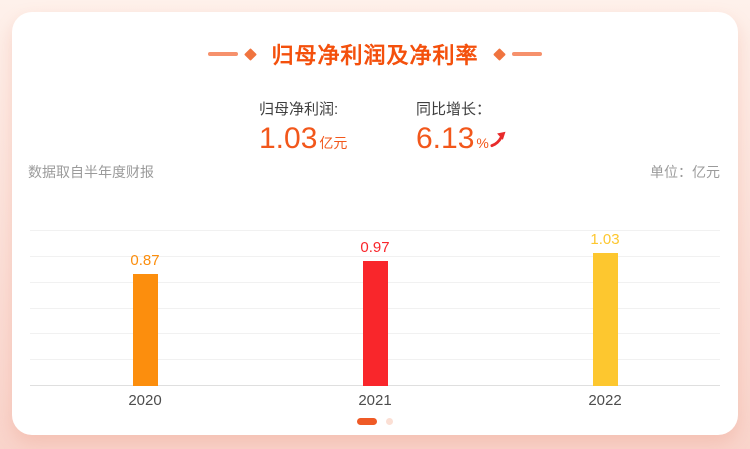 This screenshot has width=750, height=449. Describe the element at coordinates (445, 138) in the screenshot. I see `stat-yoy-growth-value: 6.13` at that location.